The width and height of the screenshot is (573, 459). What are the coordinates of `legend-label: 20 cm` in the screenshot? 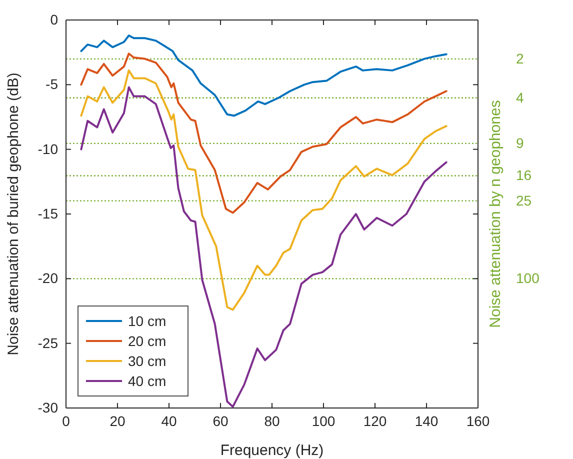 It's located at (147, 341).